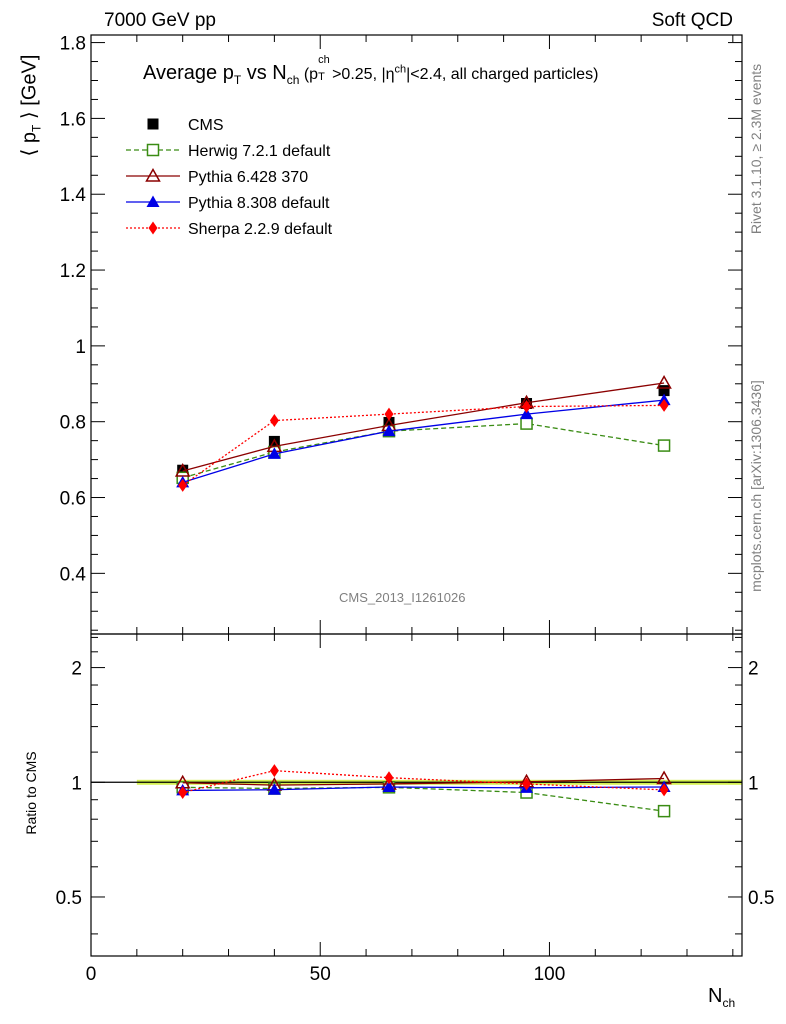 This screenshot has width=786, height=1024. I want to click on analysis-id-label: CMS_2013_I1261026, so click(402, 597).